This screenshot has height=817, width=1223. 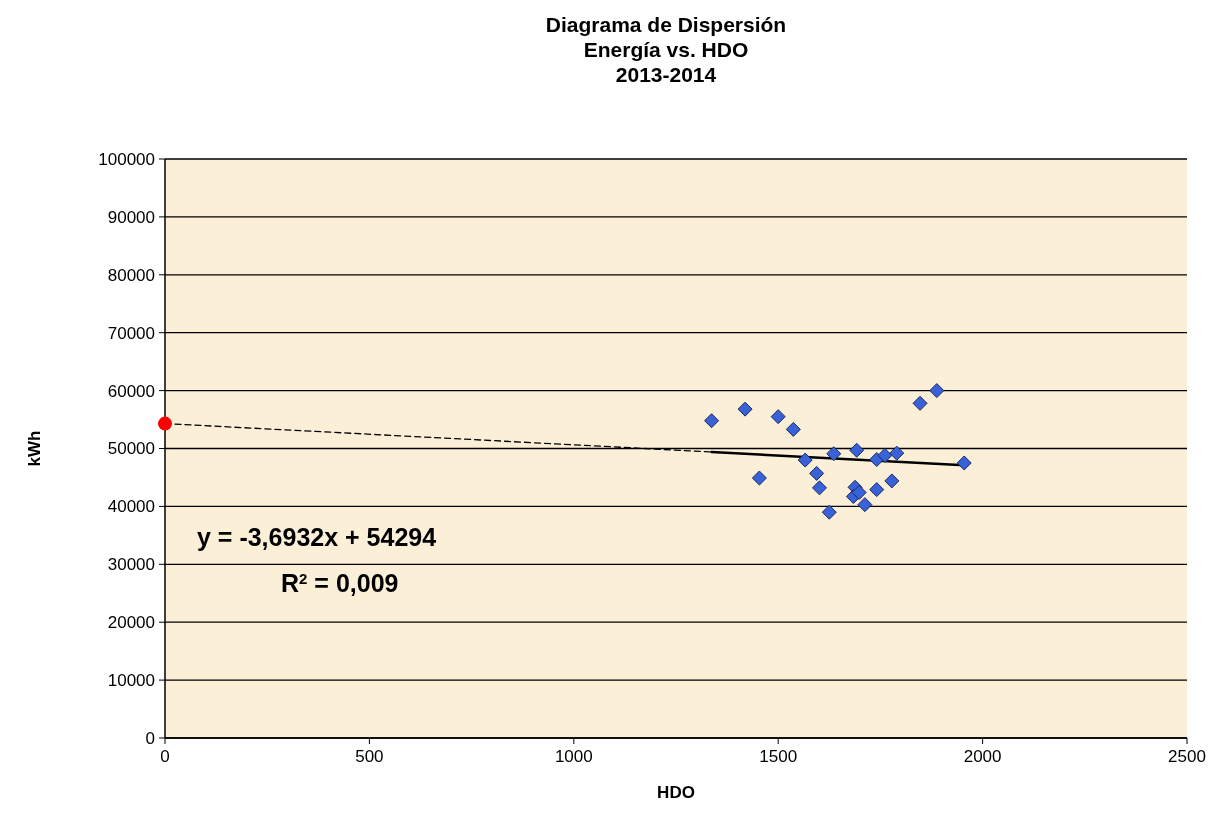 What do you see at coordinates (131, 623) in the screenshot?
I see `y-tick-label: 20000` at bounding box center [131, 623].